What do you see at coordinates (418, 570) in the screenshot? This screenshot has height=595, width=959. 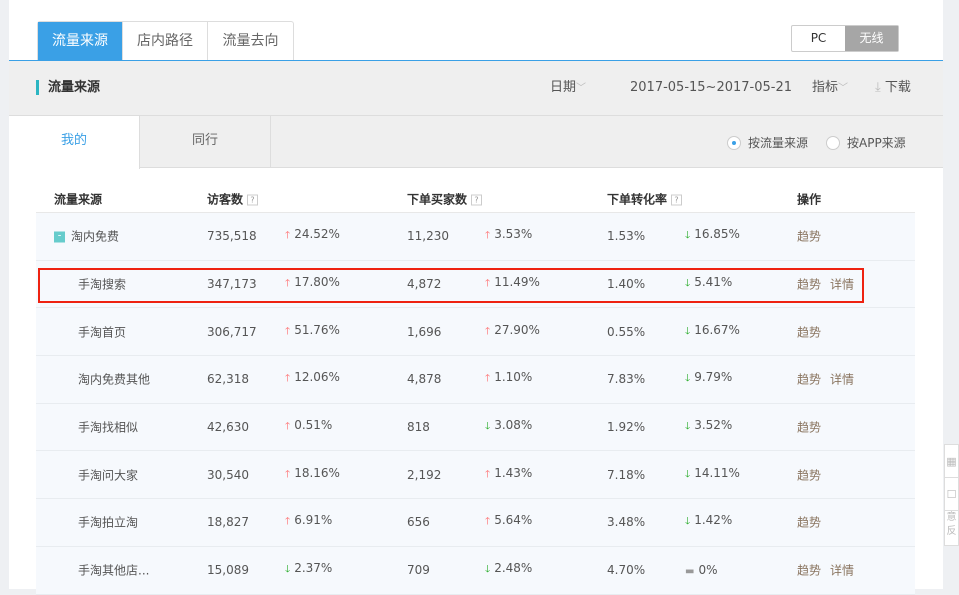 I see `buyers-cell: 709` at bounding box center [418, 570].